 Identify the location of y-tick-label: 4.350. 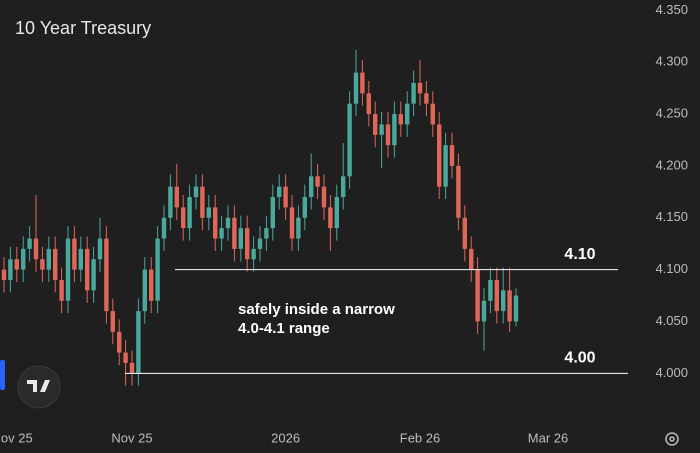
(671, 9).